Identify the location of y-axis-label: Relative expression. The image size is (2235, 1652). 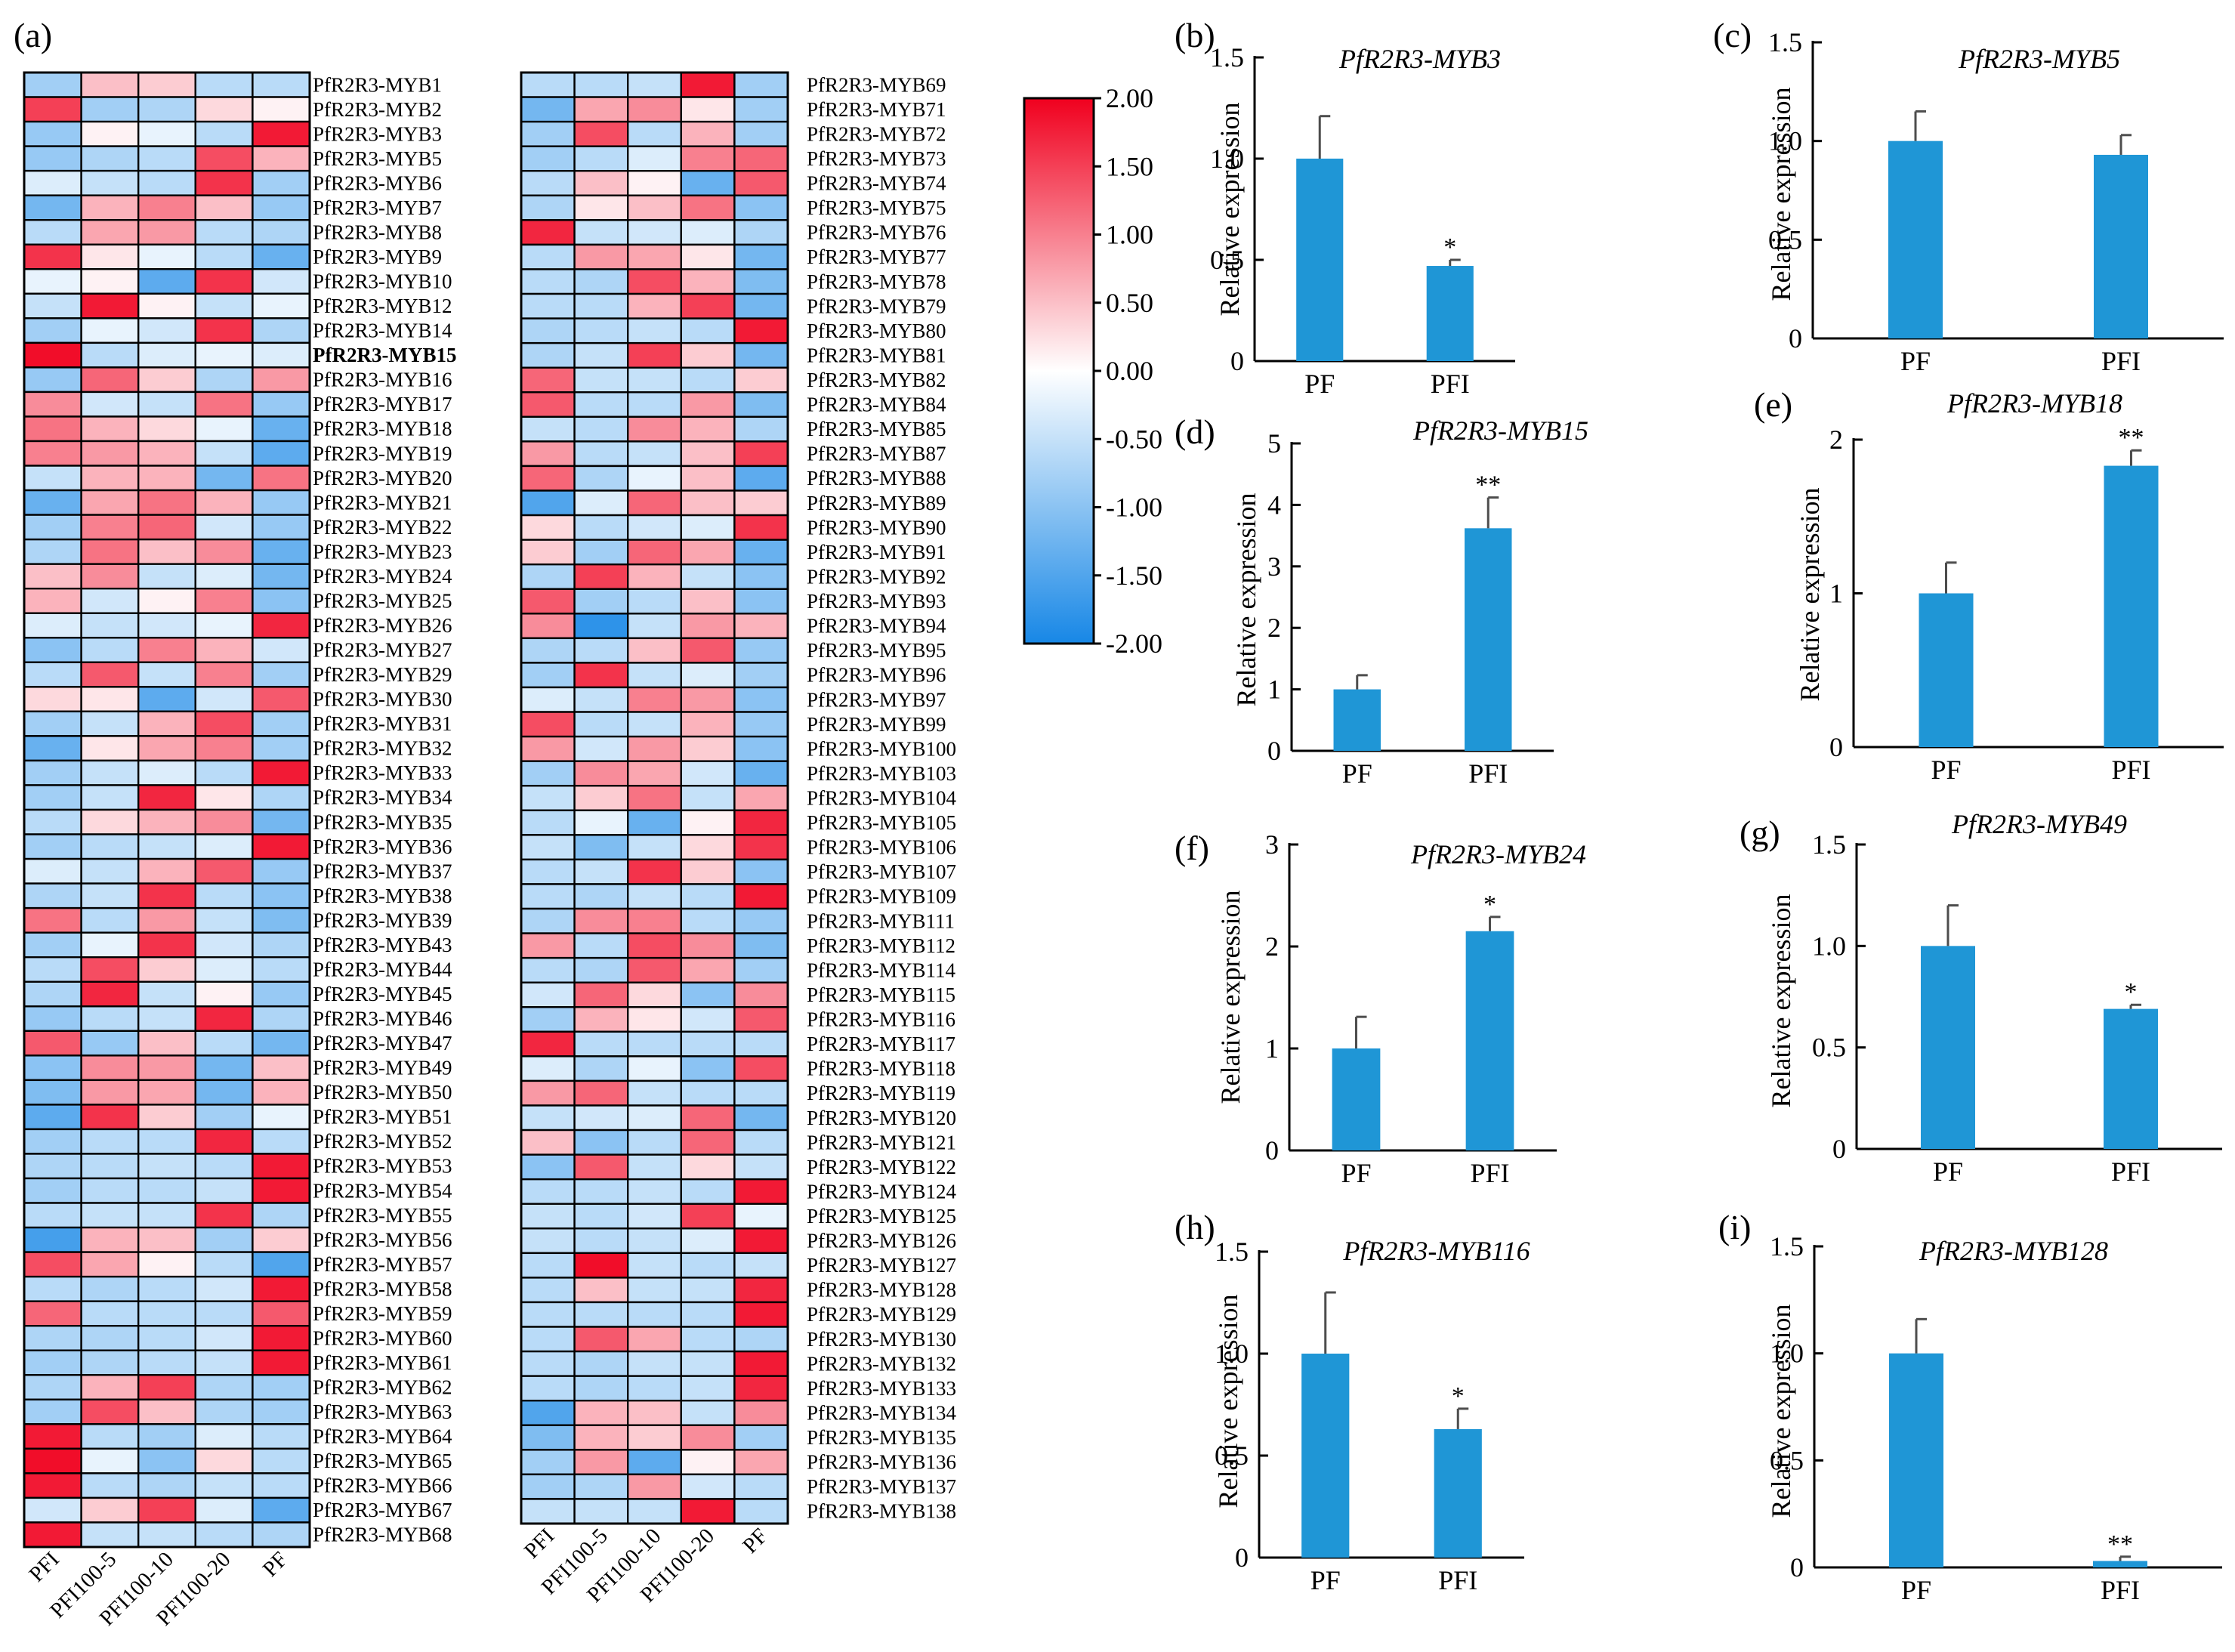
(1781, 1001).